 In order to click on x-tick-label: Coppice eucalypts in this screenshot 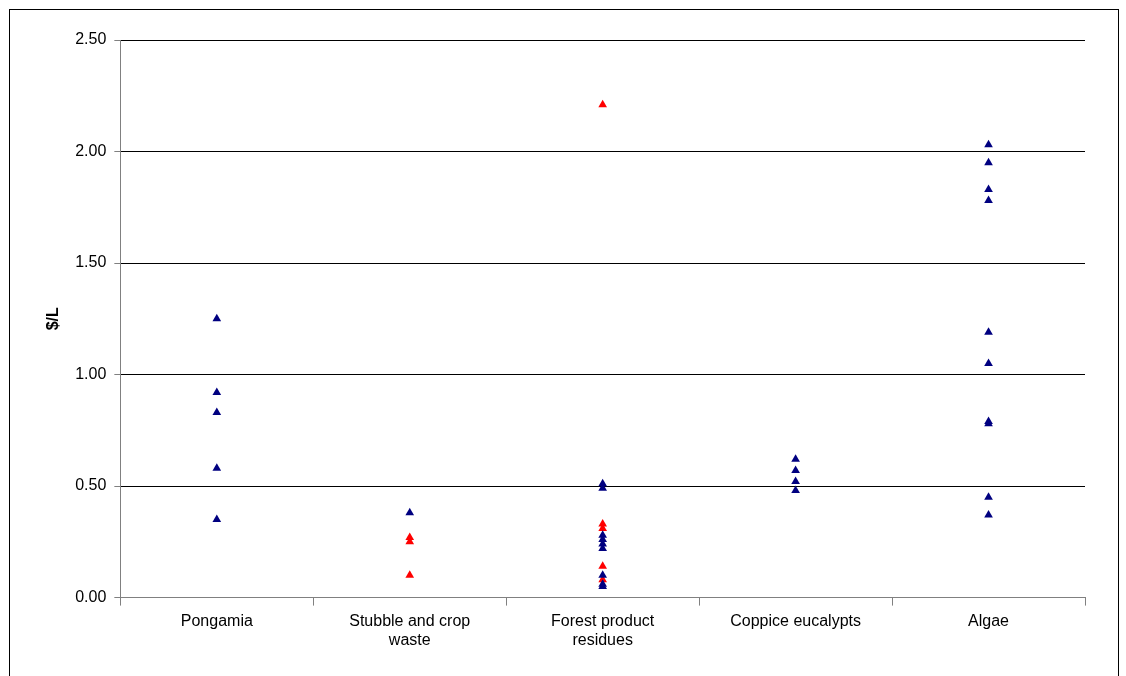, I will do `click(795, 620)`.